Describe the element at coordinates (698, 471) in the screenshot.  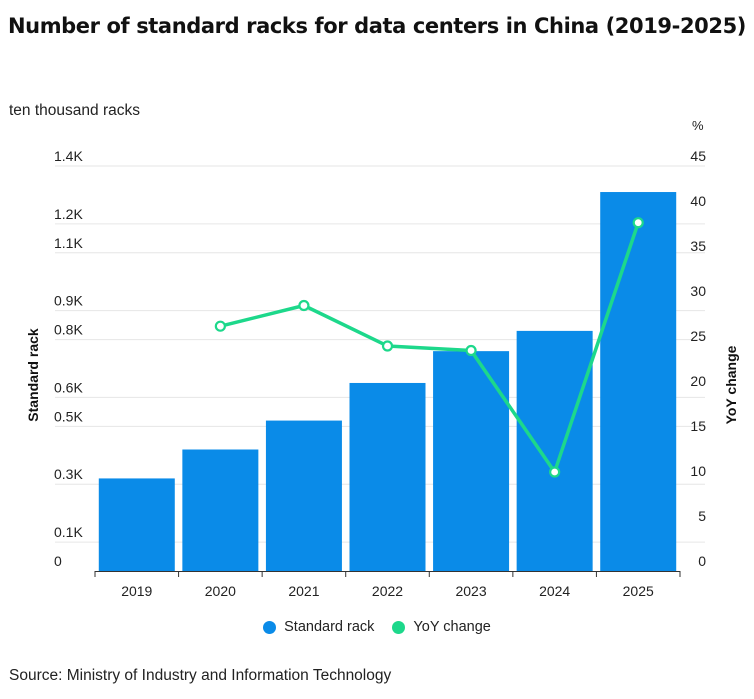
I see `y-right-tick-label: 10` at that location.